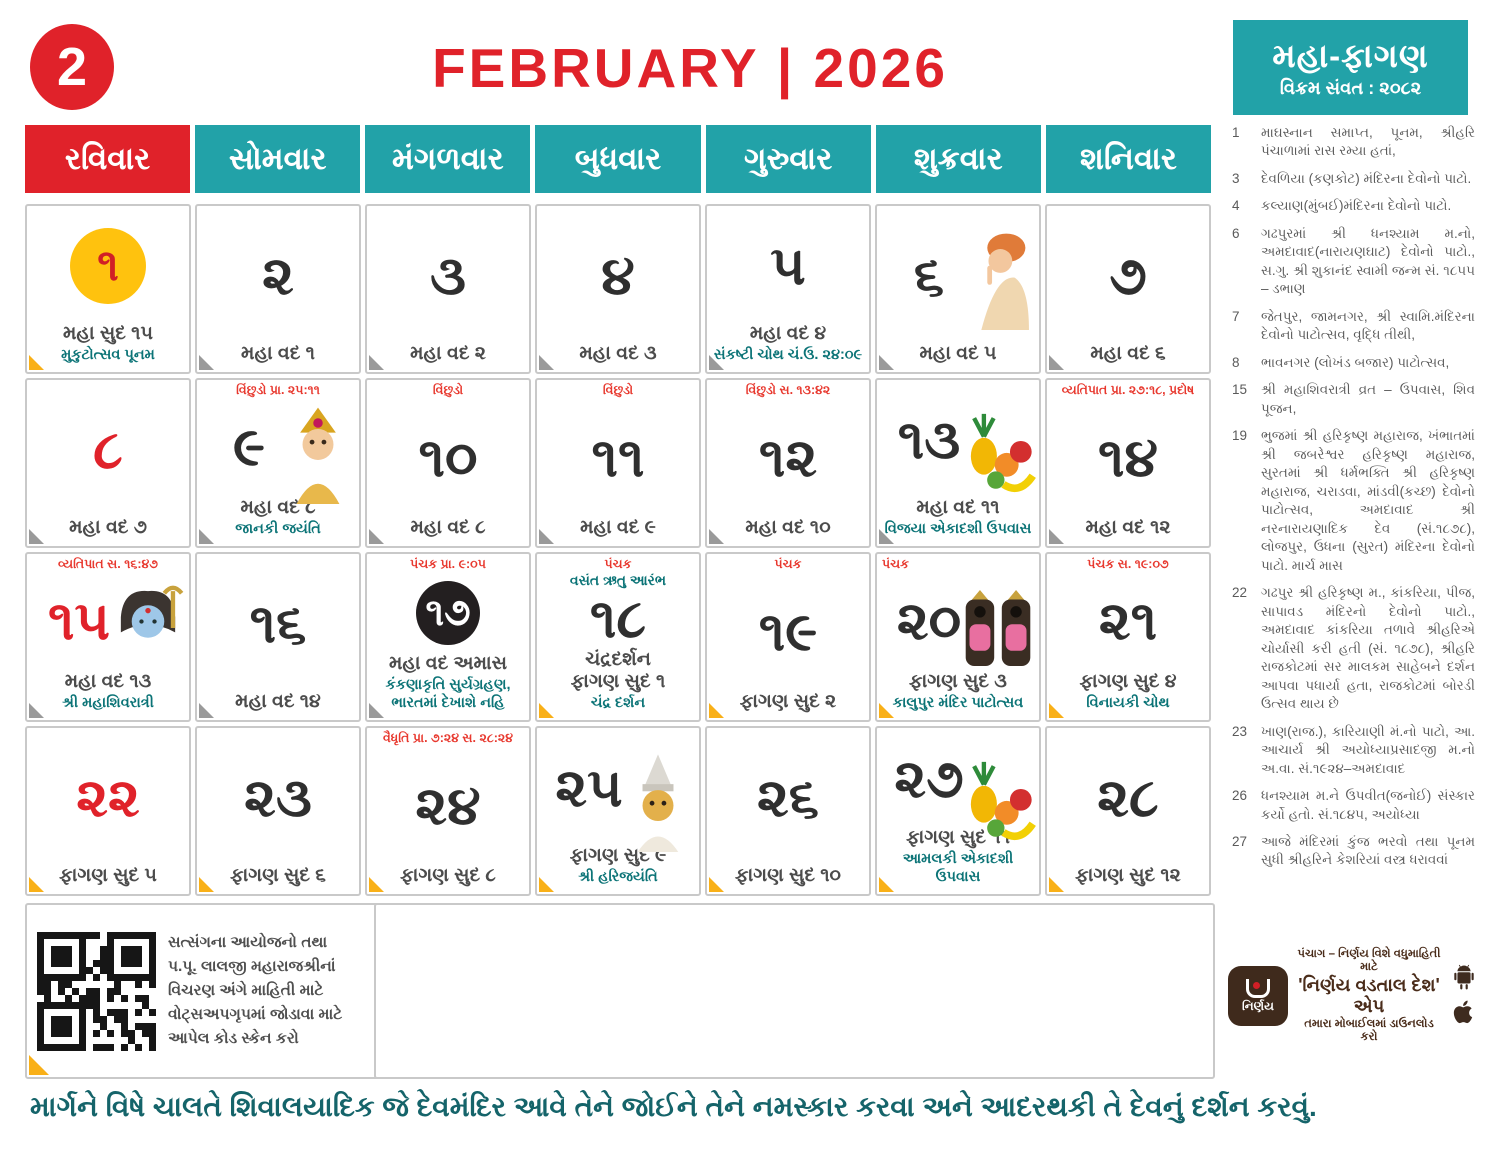 The width and height of the screenshot is (1500, 1159). Describe the element at coordinates (1240, 436) in the screenshot. I see `note-day: 19` at that location.